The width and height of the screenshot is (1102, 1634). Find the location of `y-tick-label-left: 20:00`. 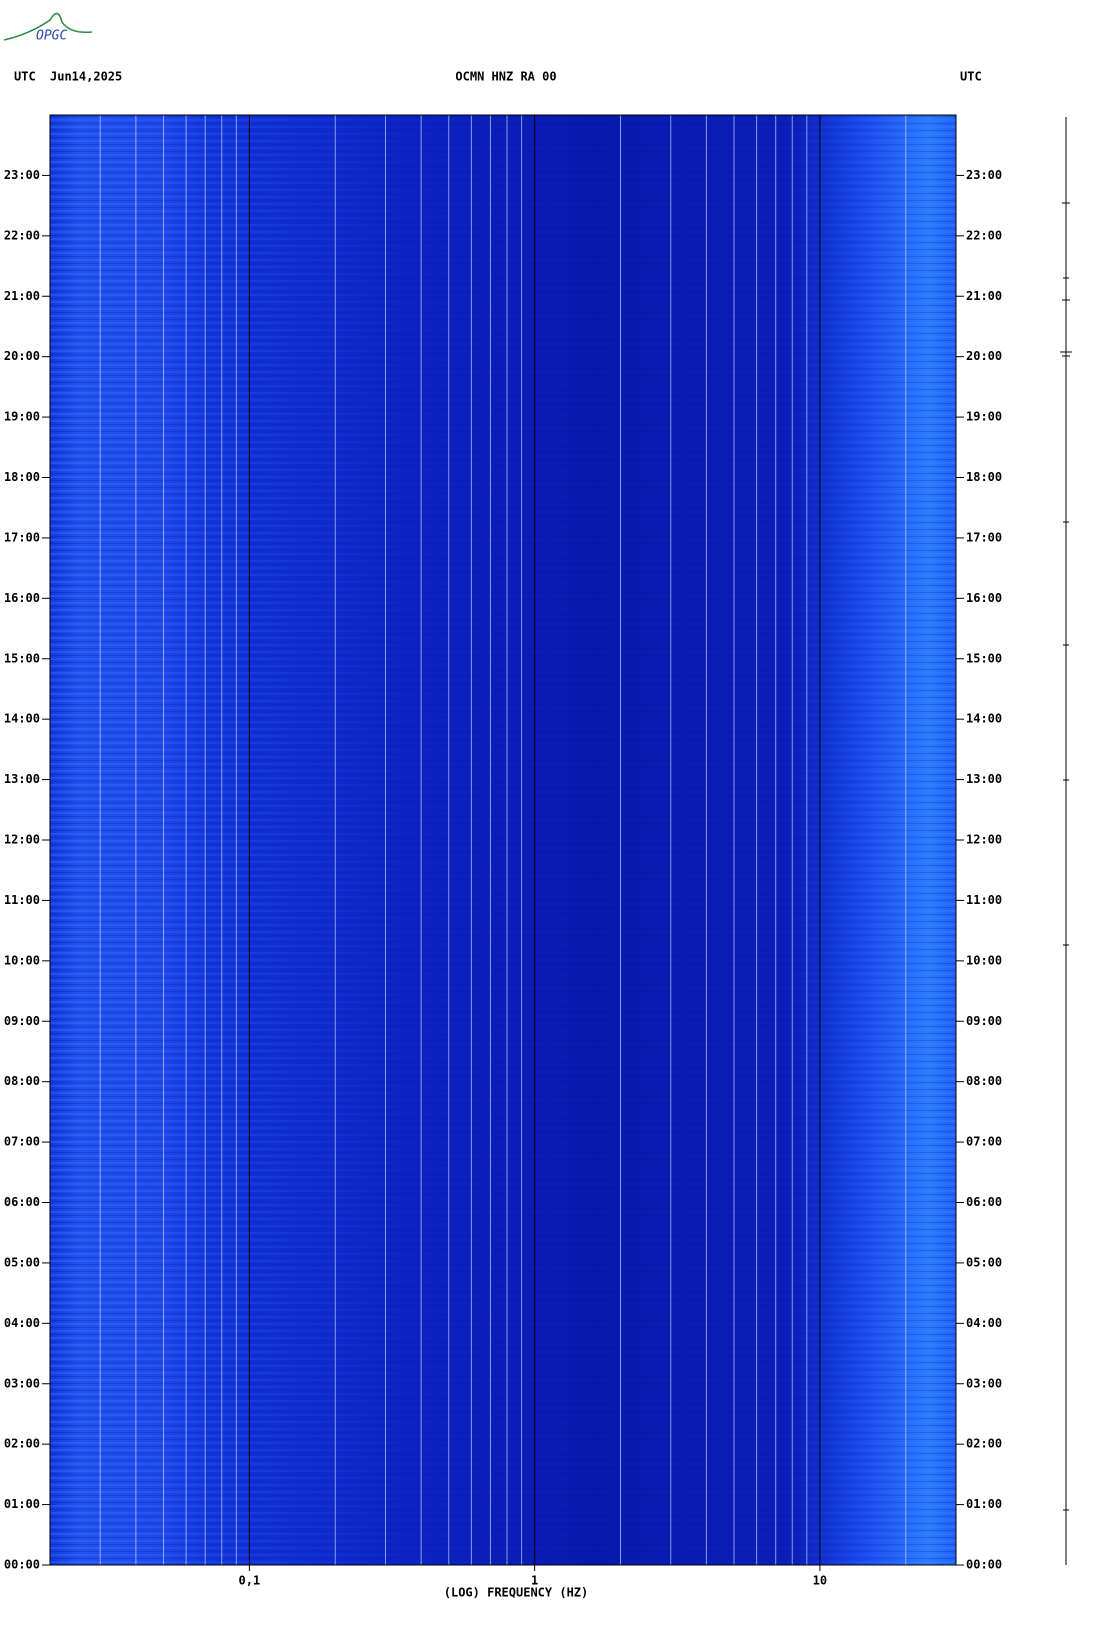

y-tick-label-left: 20:00 is located at coordinates (22, 356).